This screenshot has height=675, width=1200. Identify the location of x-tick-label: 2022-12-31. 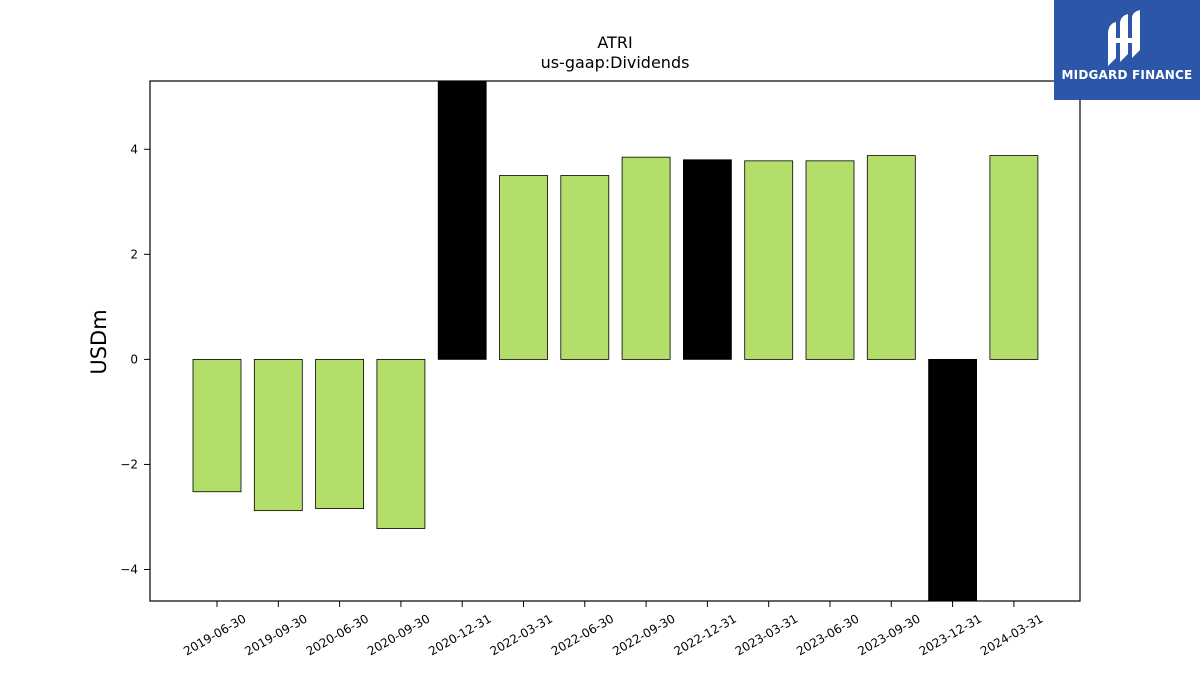
(704, 634).